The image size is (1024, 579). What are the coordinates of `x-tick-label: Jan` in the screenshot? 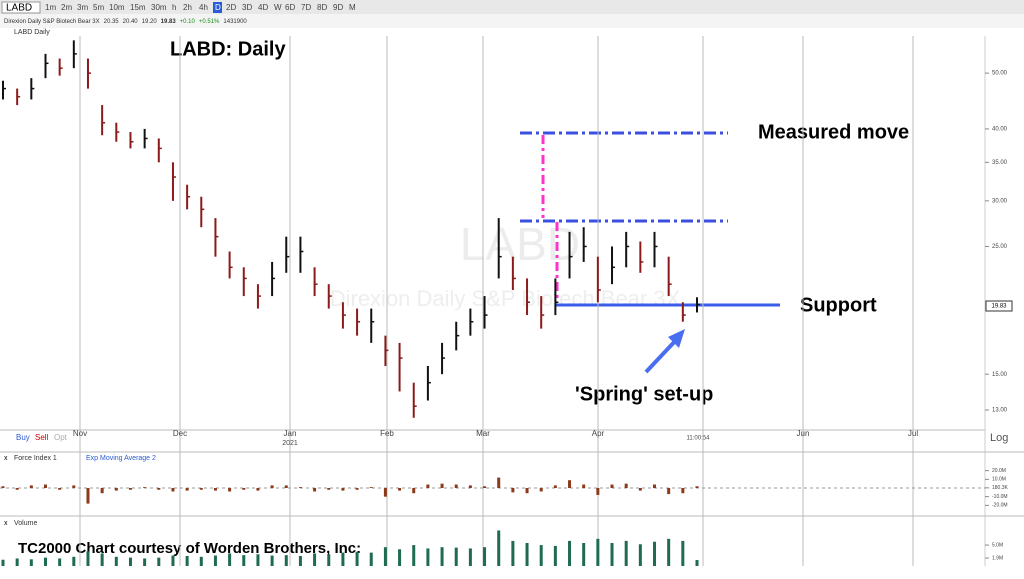 It's located at (290, 433).